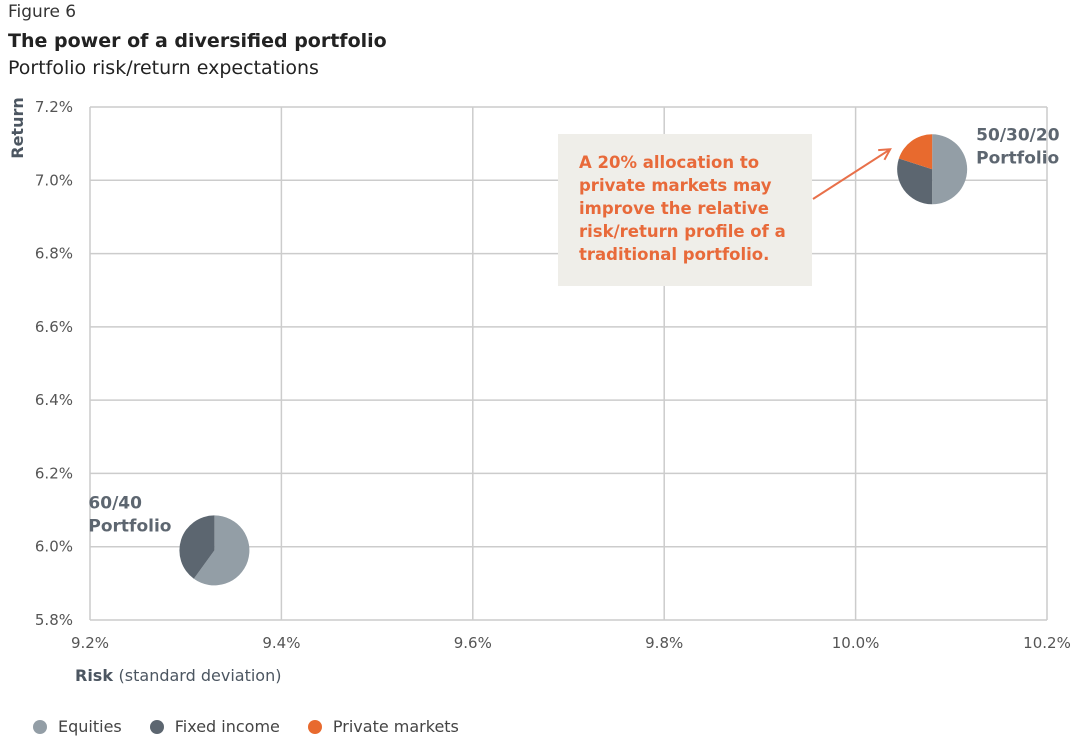 Image resolution: width=1078 pixels, height=741 pixels. Describe the element at coordinates (54, 327) in the screenshot. I see `y-tick-label: 6.6%` at that location.